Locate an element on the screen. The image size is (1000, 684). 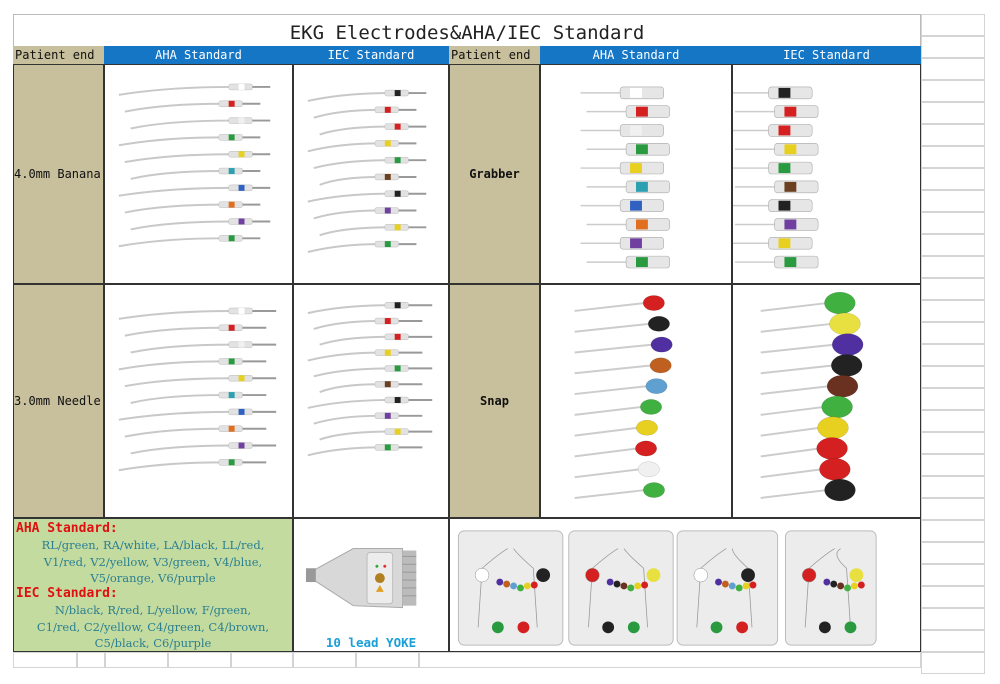
label-snap: Snap is located at coordinates (494, 401).